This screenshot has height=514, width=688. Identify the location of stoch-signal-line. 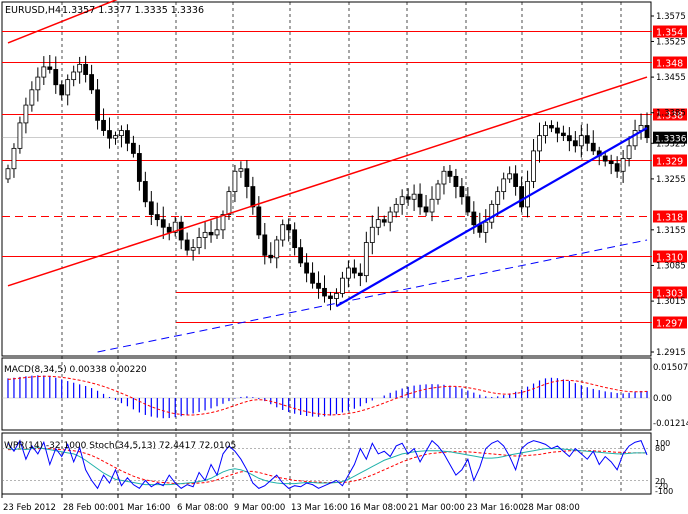
(327, 466).